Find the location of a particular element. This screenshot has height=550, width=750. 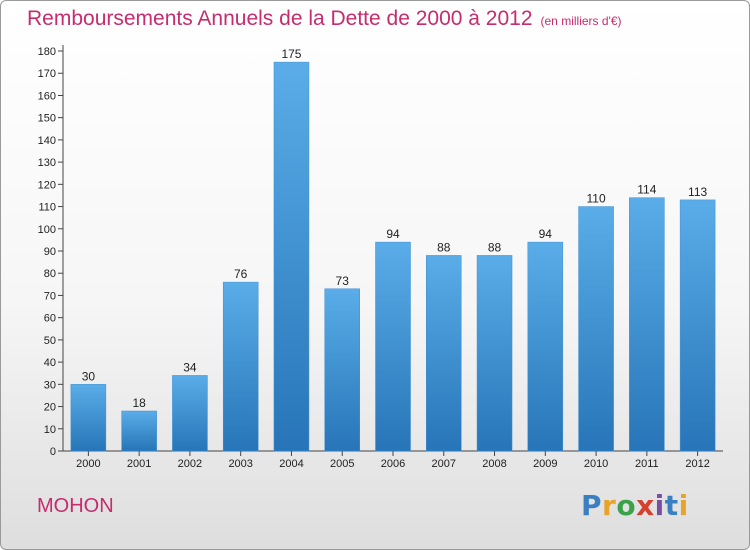

x-tick-label: 2012 is located at coordinates (697, 464).